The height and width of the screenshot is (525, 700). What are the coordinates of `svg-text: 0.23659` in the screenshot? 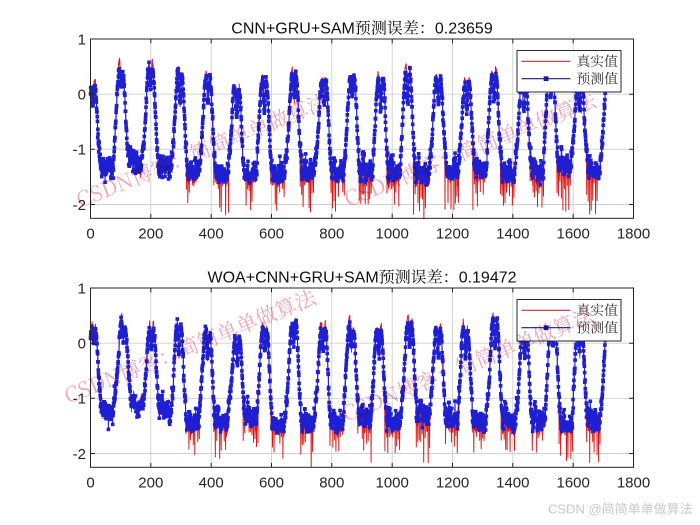 It's located at (464, 29).